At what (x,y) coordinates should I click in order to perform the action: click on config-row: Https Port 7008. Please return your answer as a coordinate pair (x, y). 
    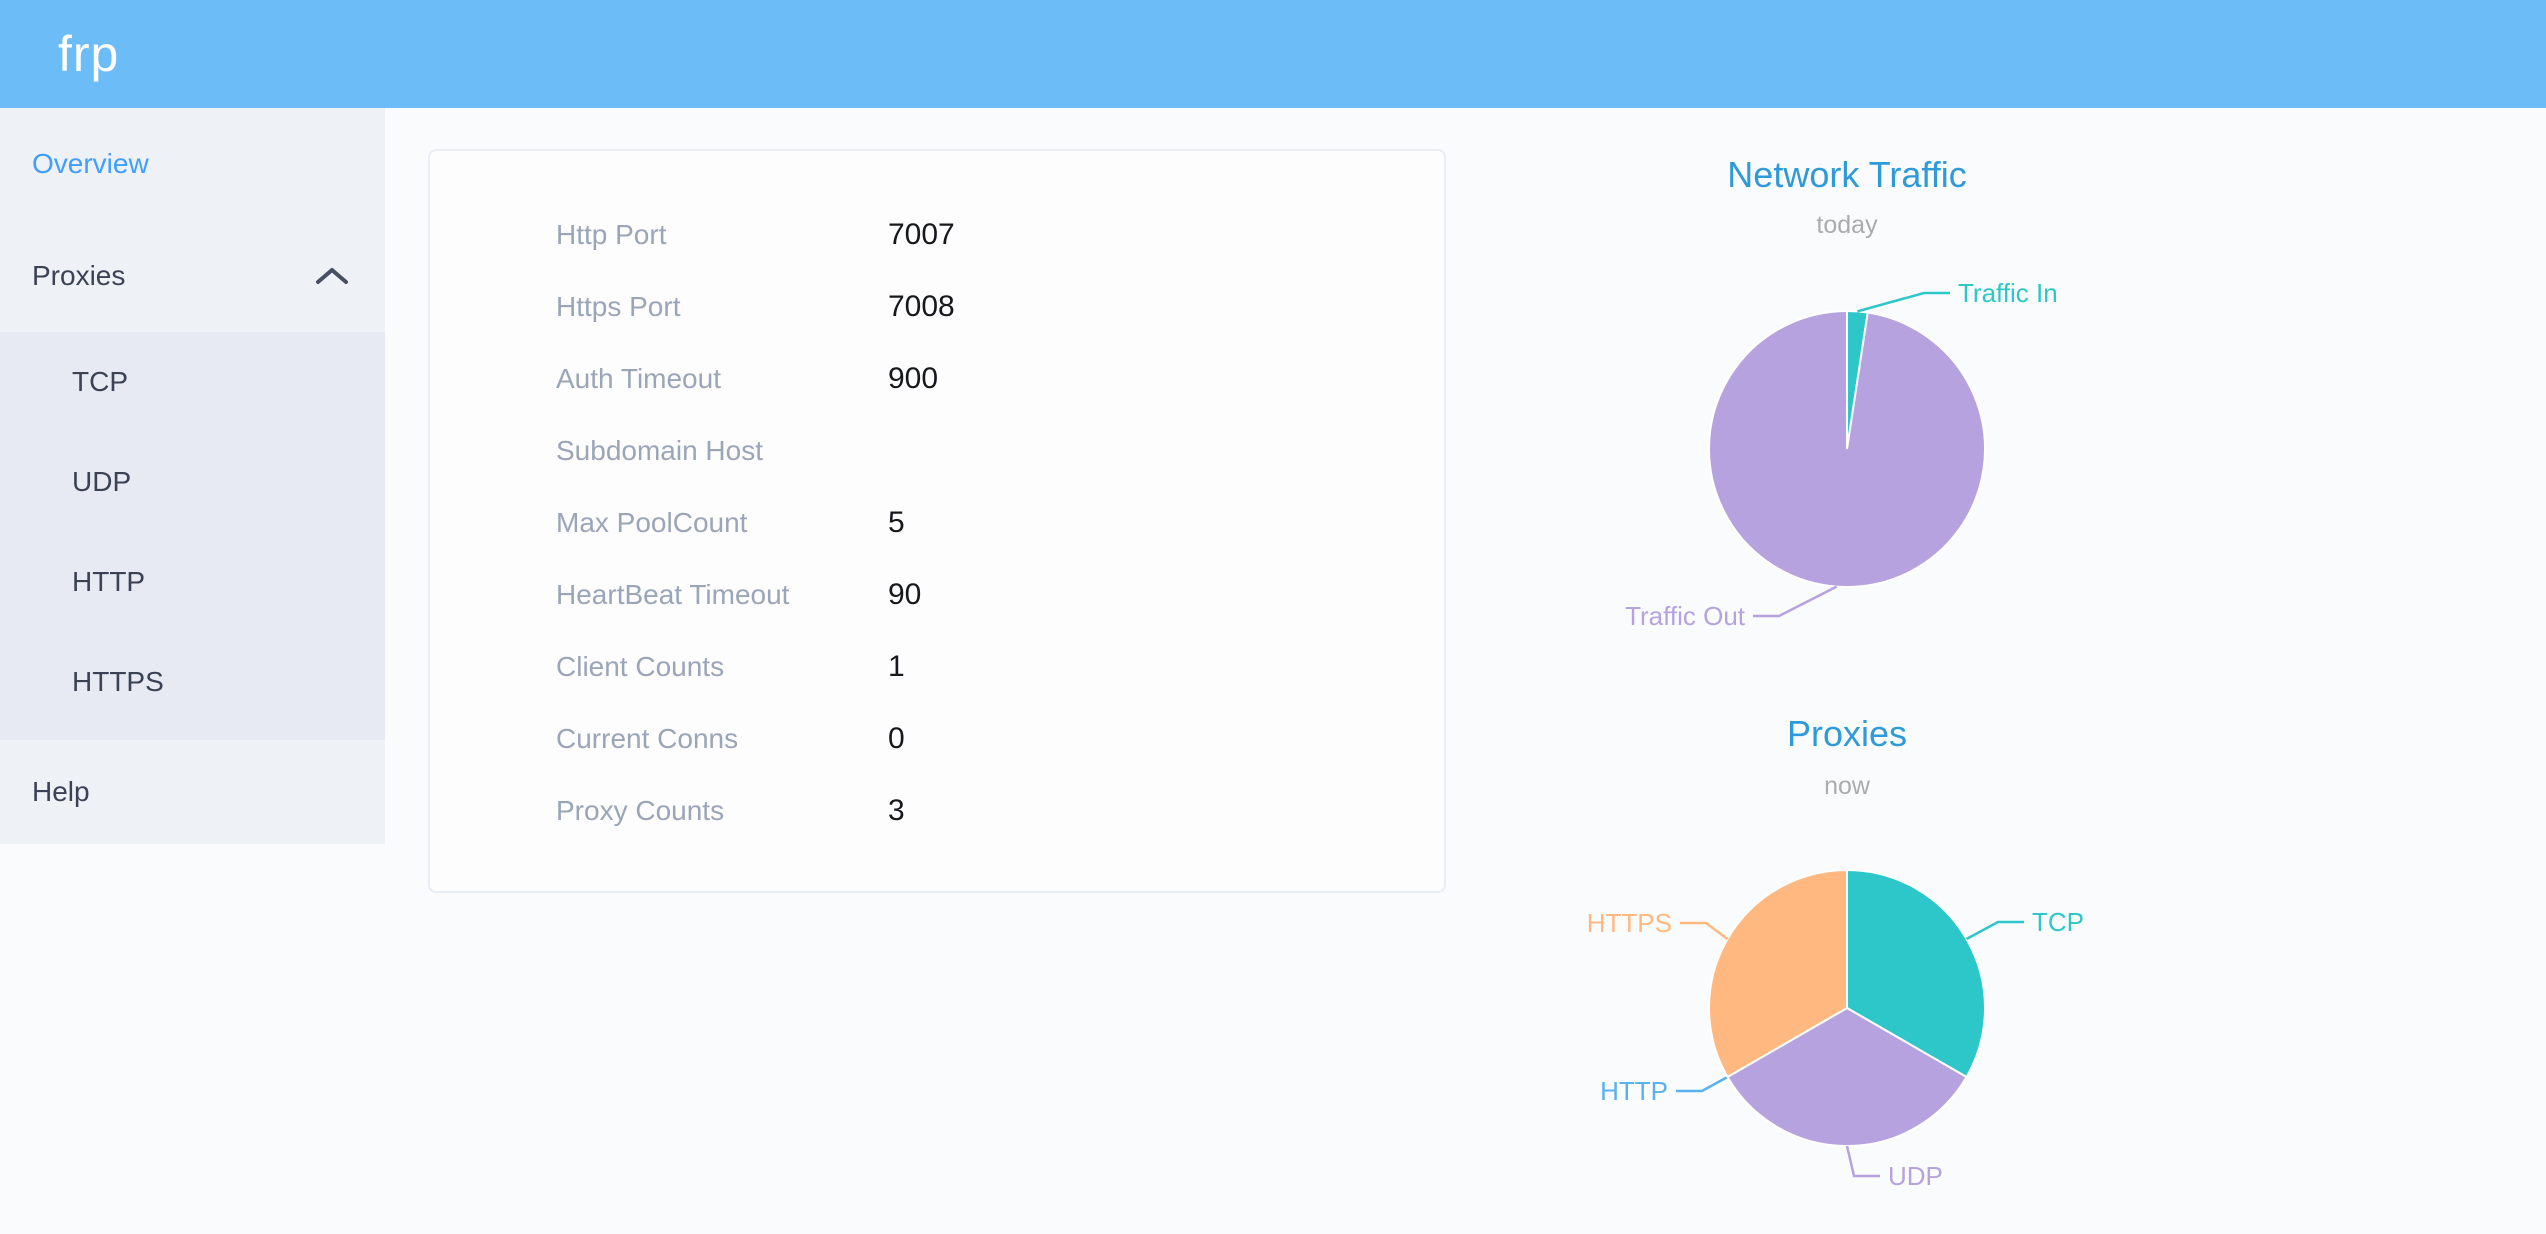
    Looking at the image, I should click on (937, 307).